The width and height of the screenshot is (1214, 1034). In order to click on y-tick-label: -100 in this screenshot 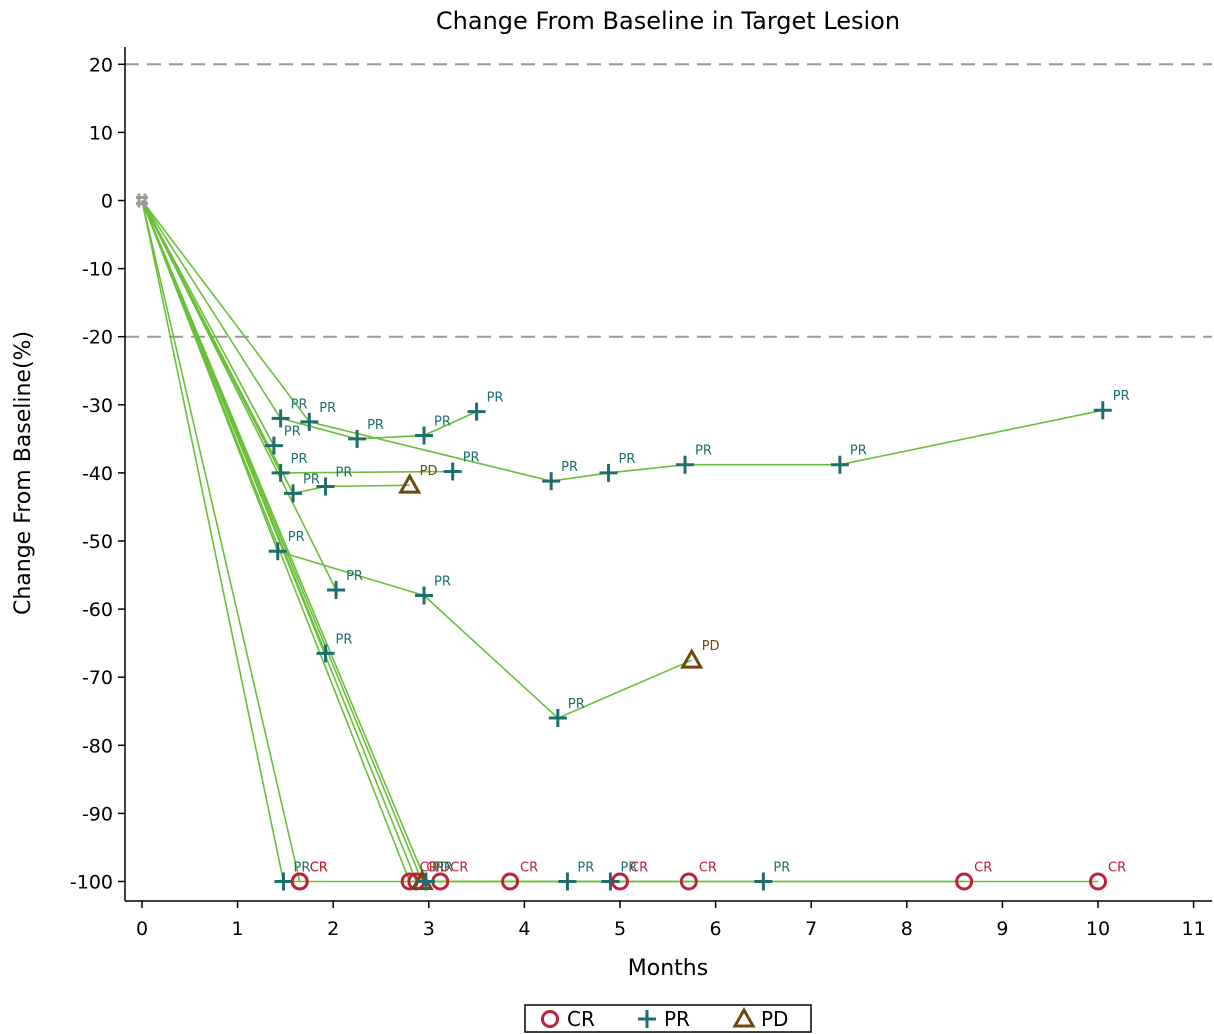, I will do `click(91, 883)`.